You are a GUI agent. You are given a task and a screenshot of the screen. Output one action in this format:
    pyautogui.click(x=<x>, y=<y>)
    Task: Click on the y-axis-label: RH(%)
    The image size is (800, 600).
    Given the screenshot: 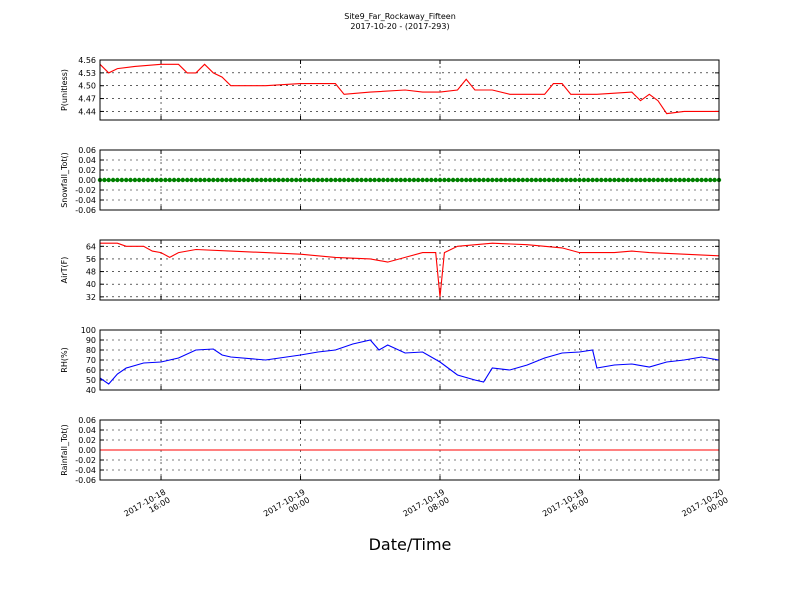 What is the action you would take?
    pyautogui.click(x=64, y=359)
    